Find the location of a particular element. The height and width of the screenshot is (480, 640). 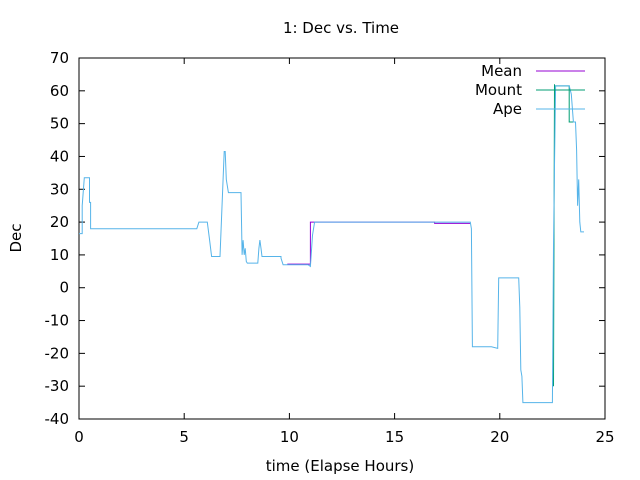

y-tick-label: 40 is located at coordinates (59, 156).